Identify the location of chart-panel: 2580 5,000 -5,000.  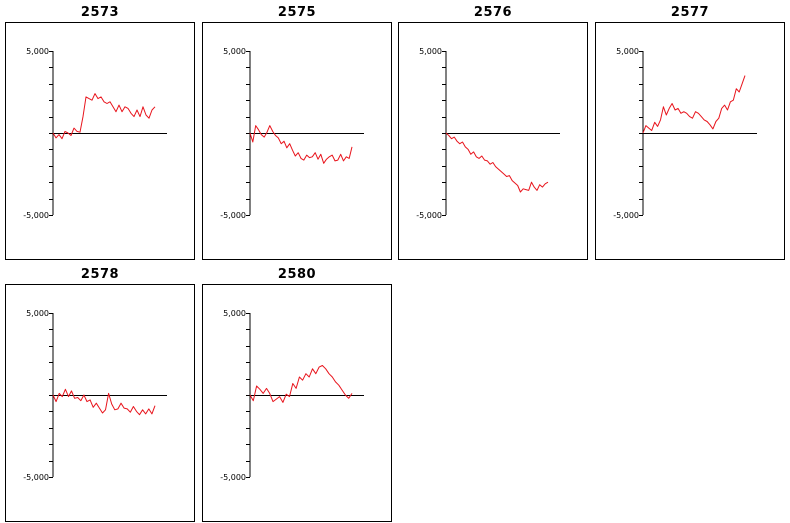
(297, 394).